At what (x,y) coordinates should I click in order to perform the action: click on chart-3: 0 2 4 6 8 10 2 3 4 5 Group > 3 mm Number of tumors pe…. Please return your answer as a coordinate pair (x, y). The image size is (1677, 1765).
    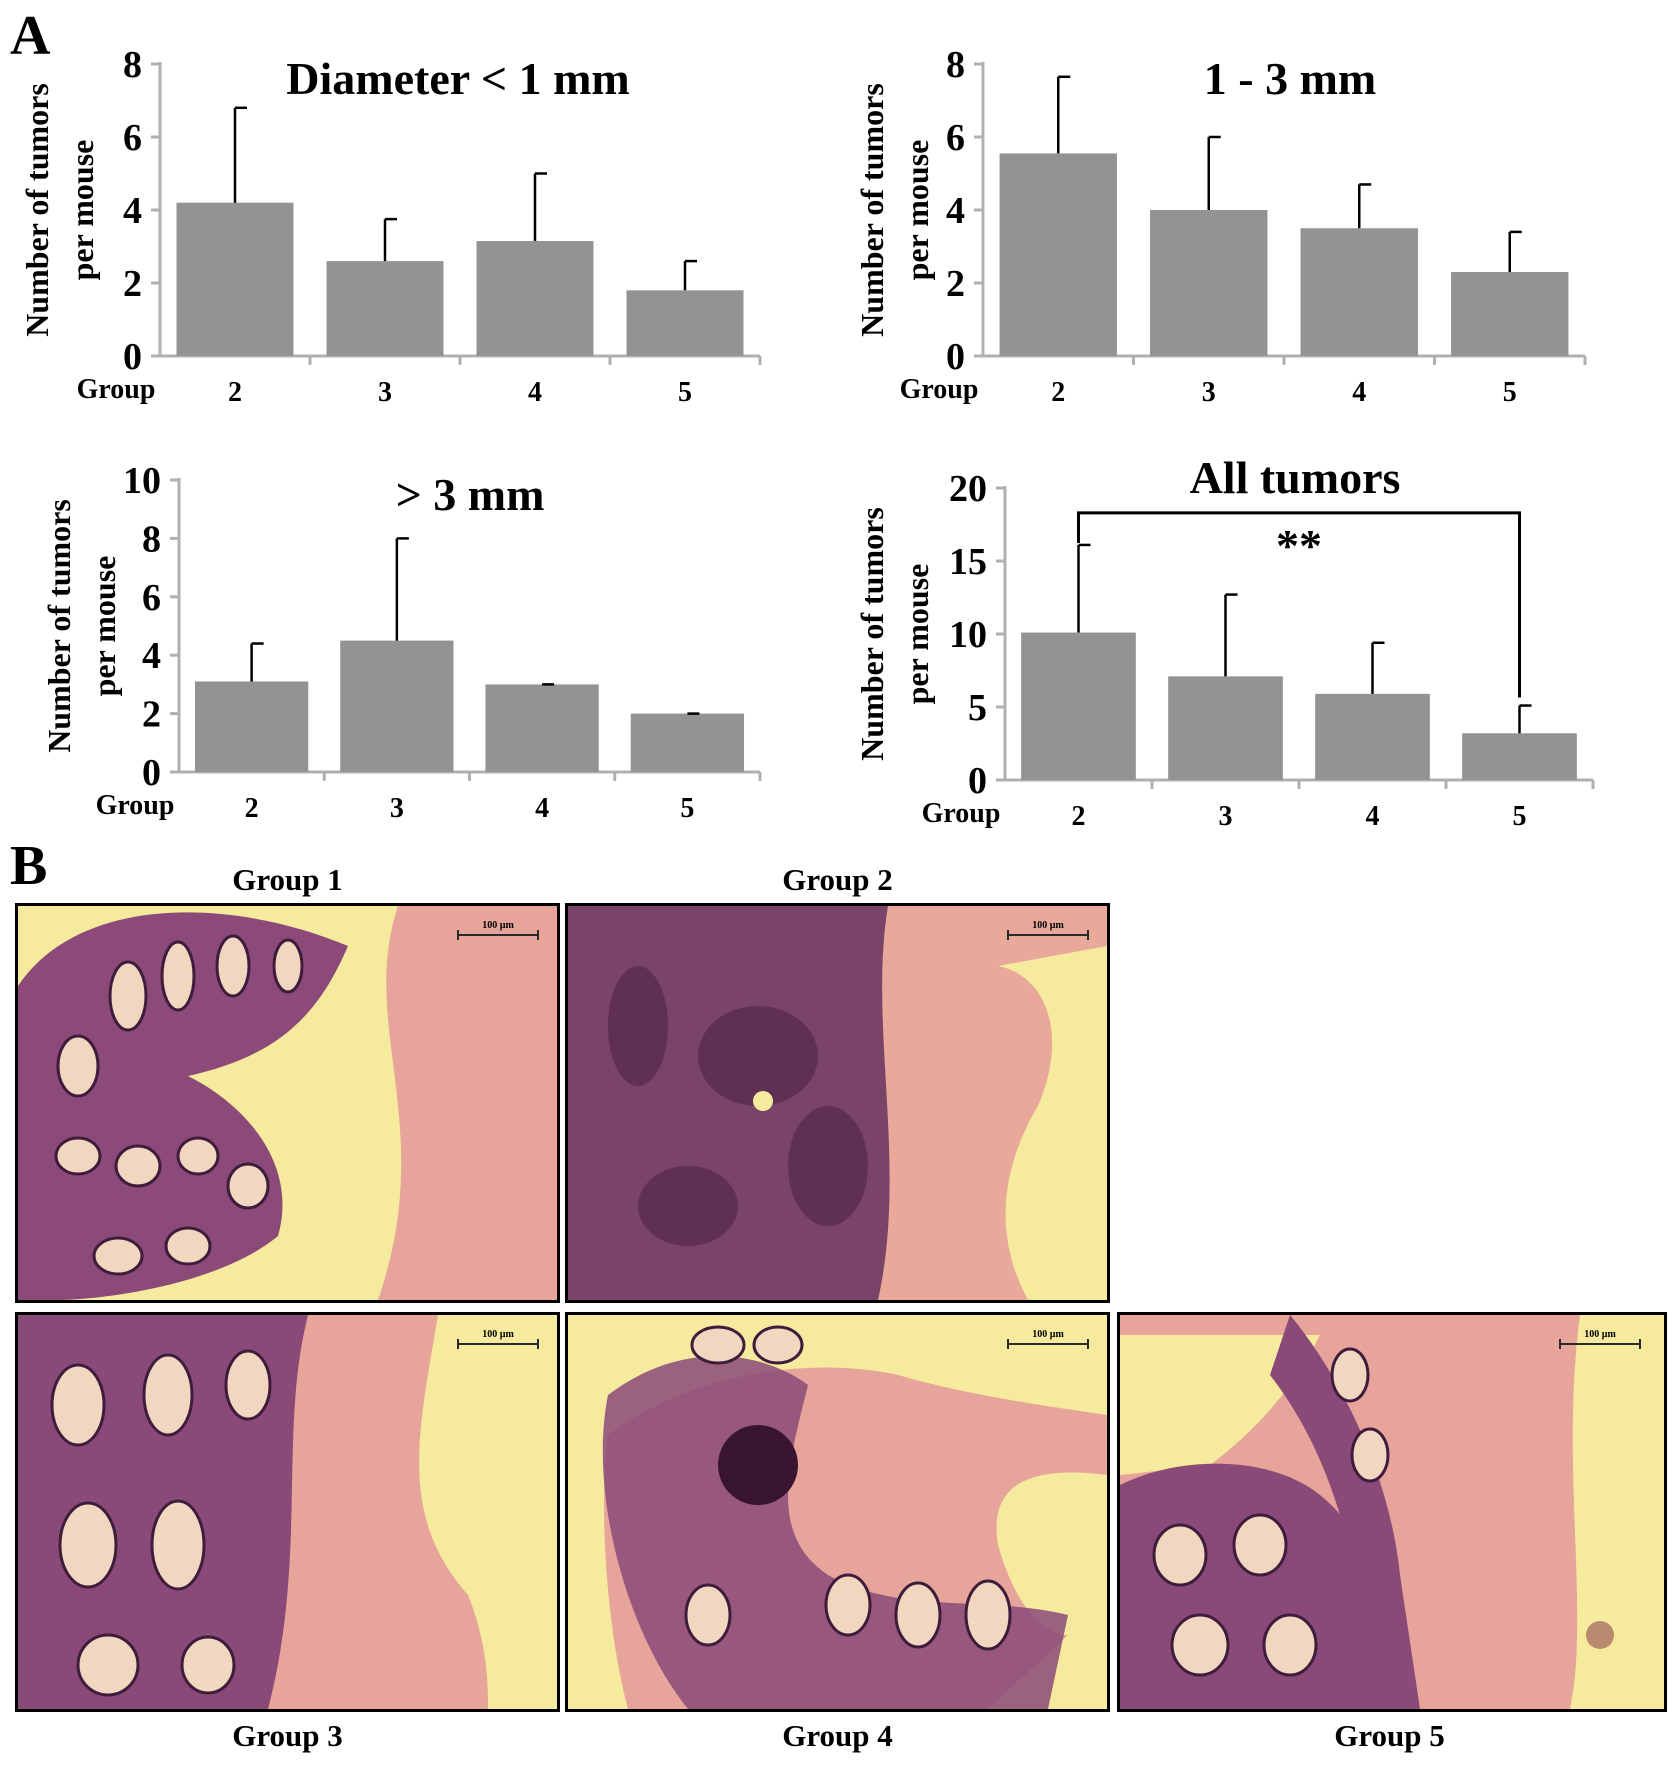
    Looking at the image, I should click on (401, 642).